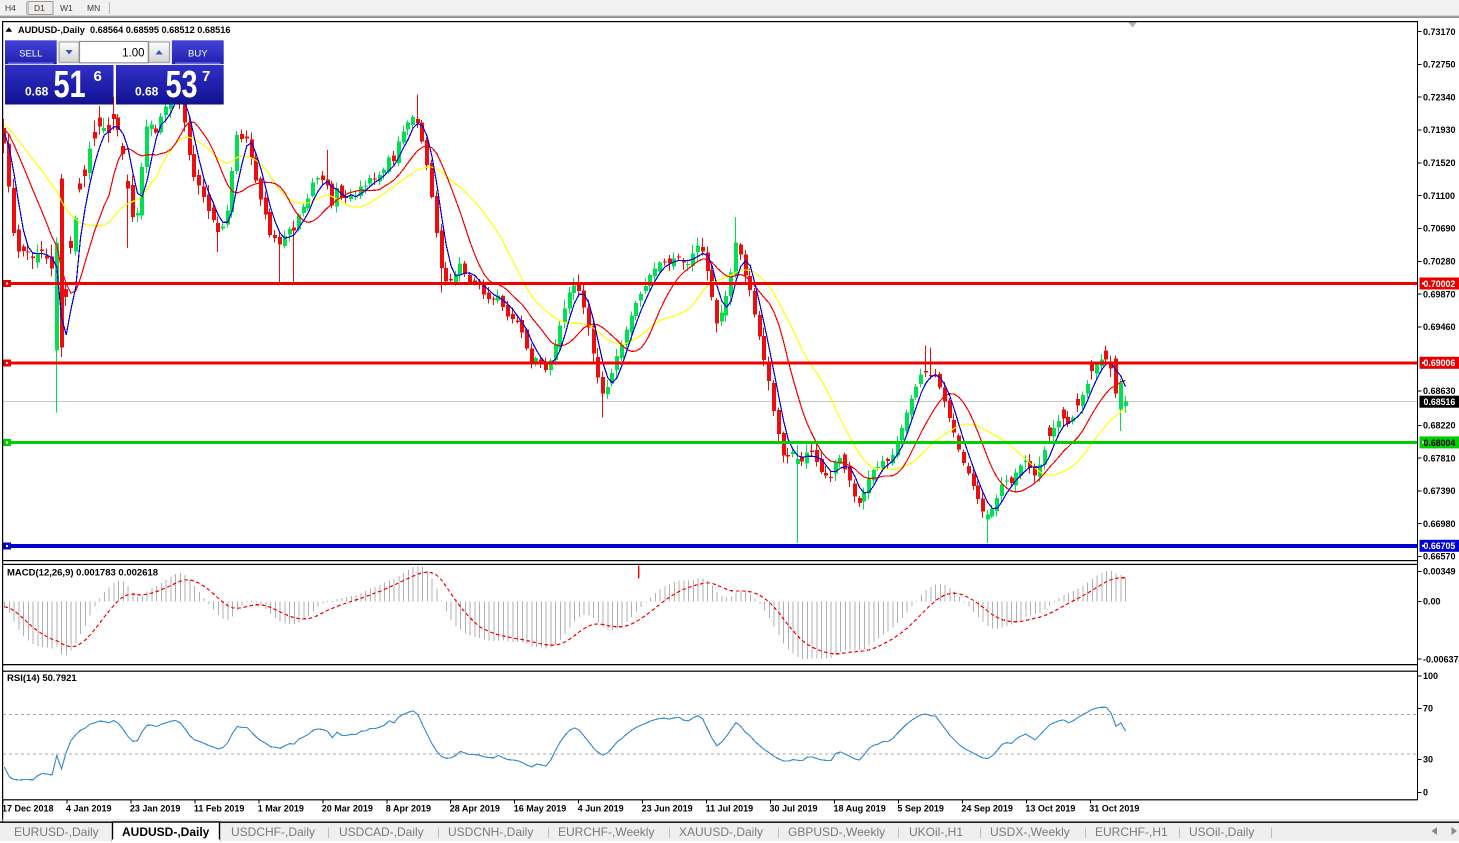  I want to click on svg-text: 0.66570, so click(1439, 557).